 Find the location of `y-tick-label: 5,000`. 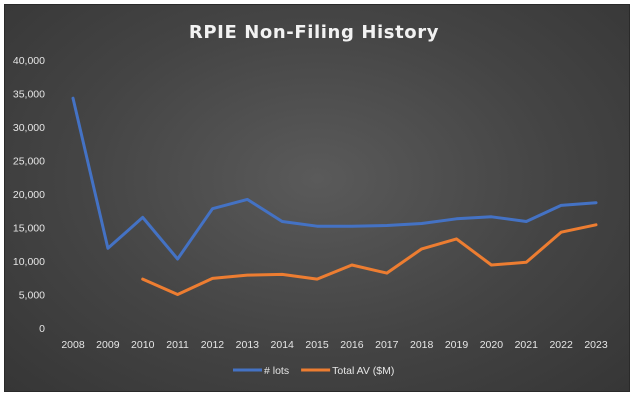

y-tick-label: 5,000 is located at coordinates (32, 296).